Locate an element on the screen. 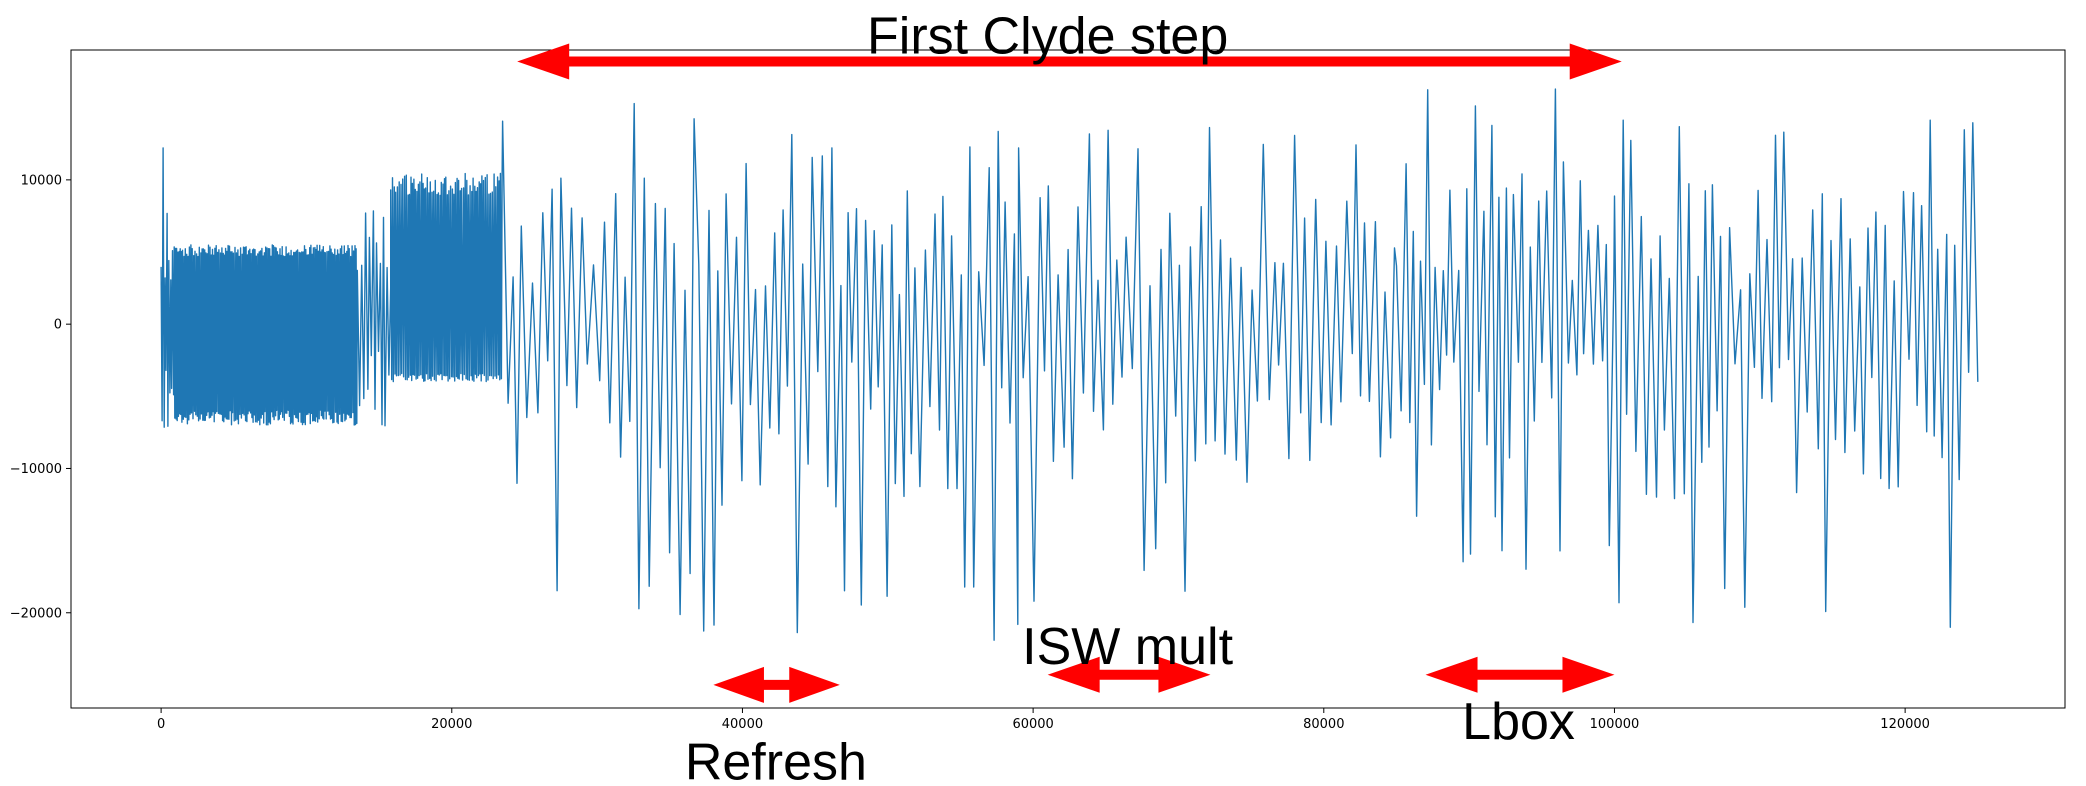  y-tick-label: −20000 is located at coordinates (36, 613).